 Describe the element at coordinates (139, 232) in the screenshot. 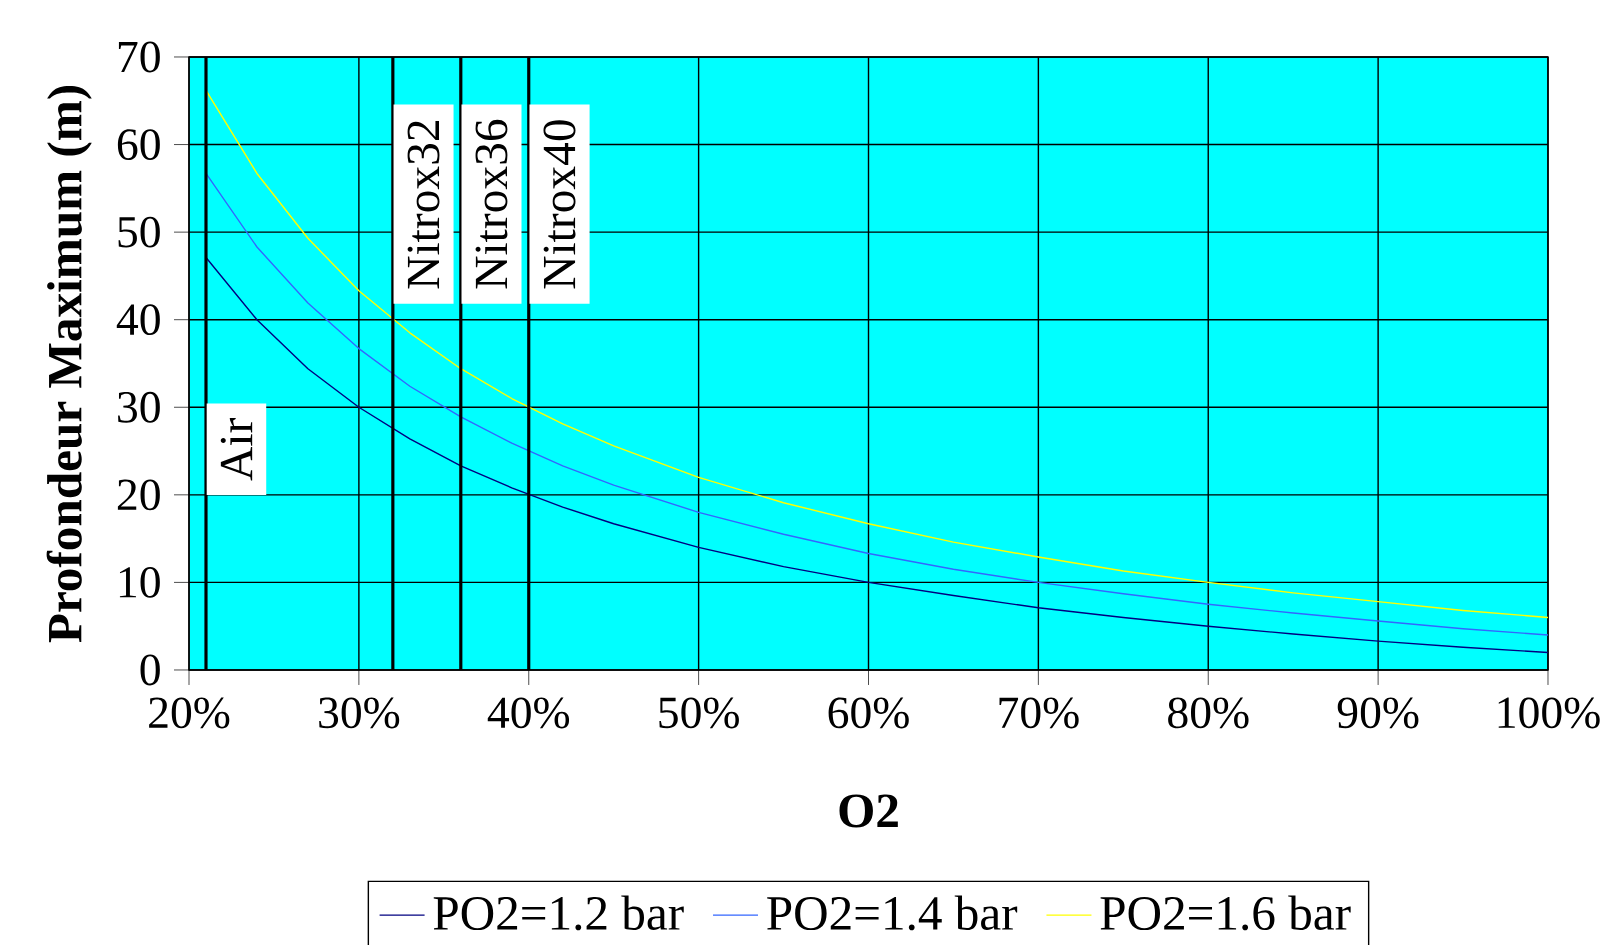

I see `y-tick-label: 50` at that location.